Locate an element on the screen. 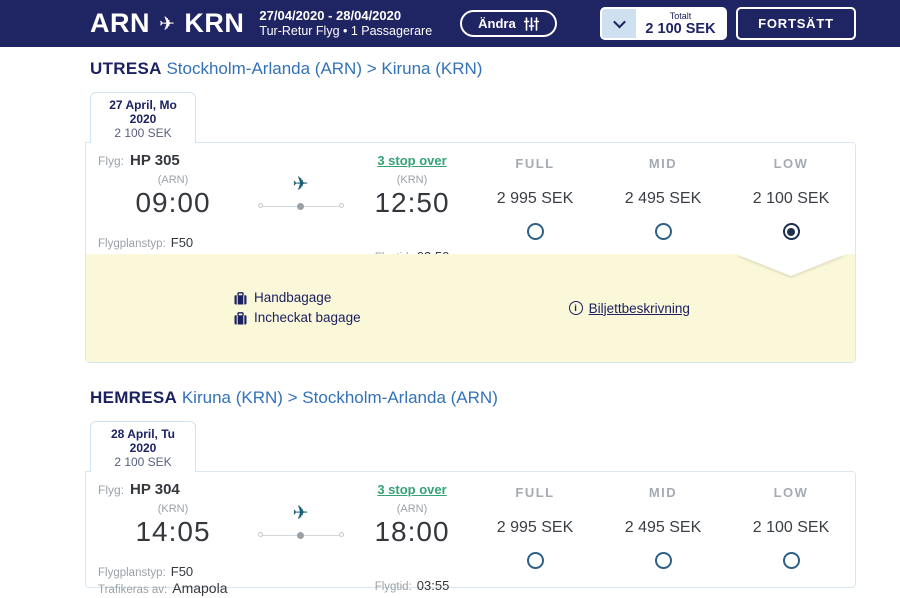  ticket-description-link: Biljettbeskrivning is located at coordinates (639, 308).